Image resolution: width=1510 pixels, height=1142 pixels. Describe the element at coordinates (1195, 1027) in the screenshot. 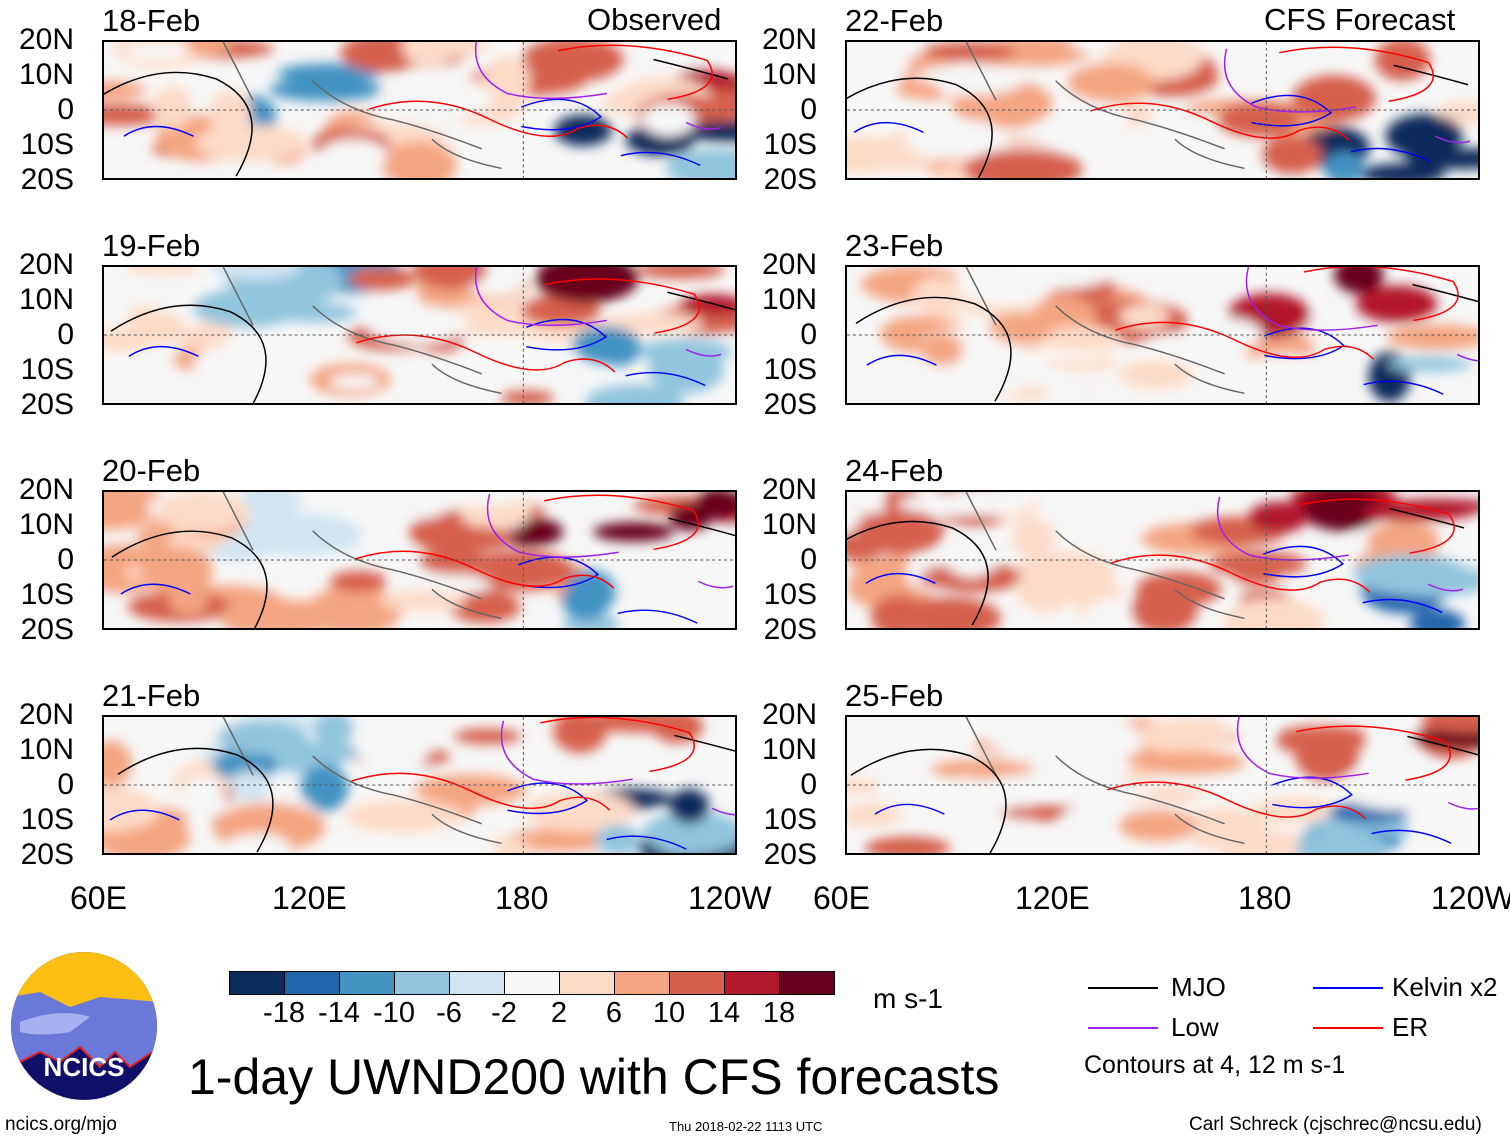

I see `legend-label-low: Low` at that location.